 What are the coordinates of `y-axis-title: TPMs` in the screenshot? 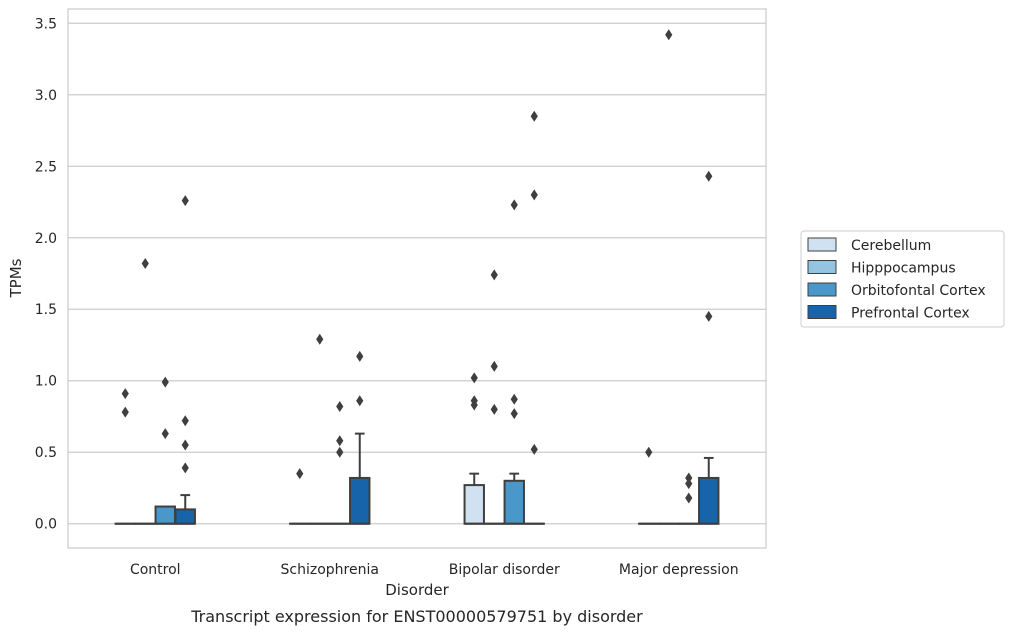 It's located at (16, 278).